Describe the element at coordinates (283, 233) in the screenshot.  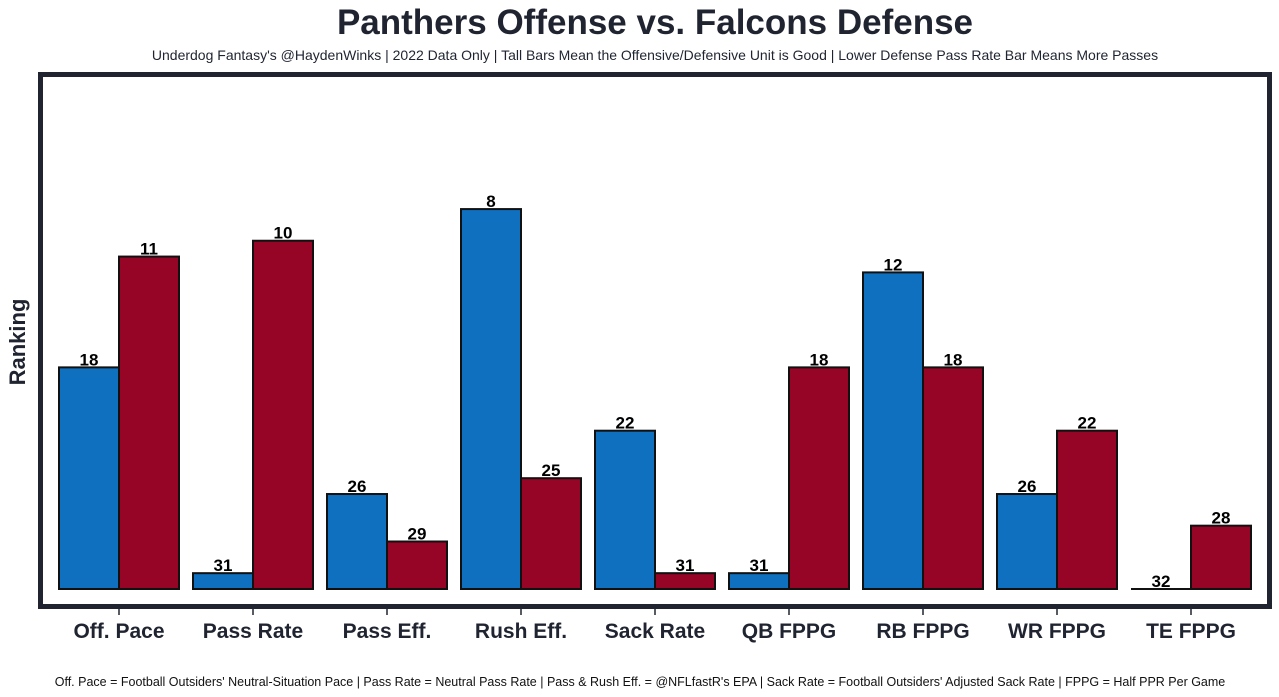
I see `data-label: 10` at that location.